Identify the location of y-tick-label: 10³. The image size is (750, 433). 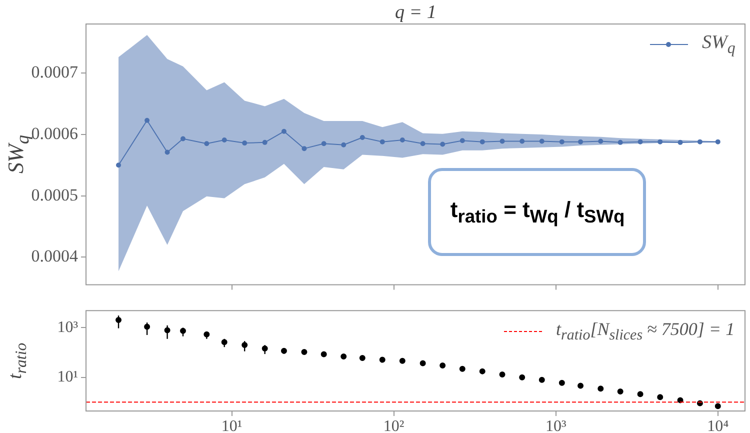
(67, 327).